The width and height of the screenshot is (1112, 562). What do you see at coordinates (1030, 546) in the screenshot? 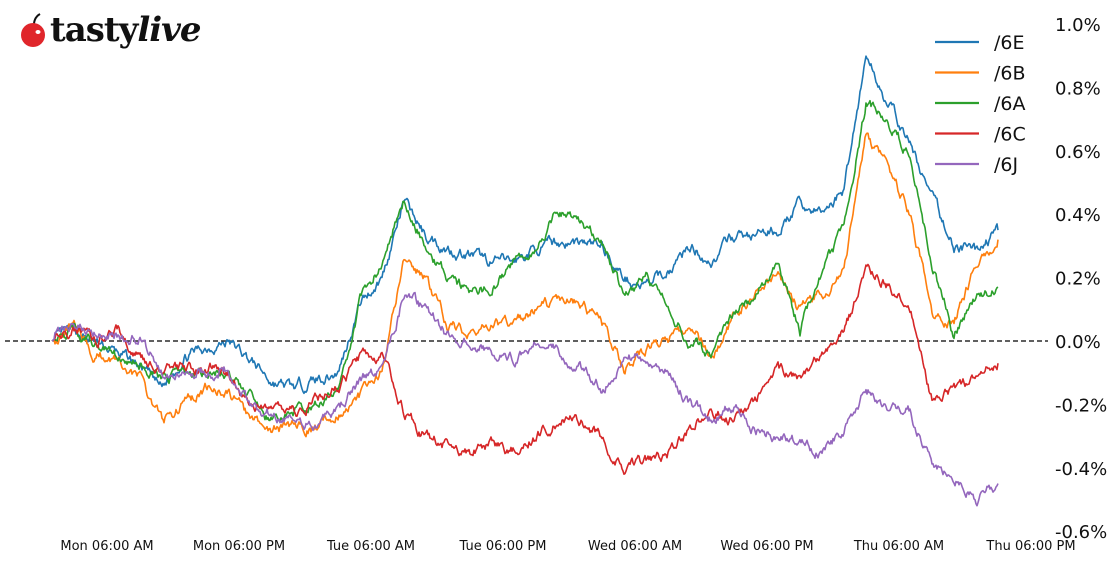
I see `x-tick-label: Thu 06:00 PM` at bounding box center [1030, 546].